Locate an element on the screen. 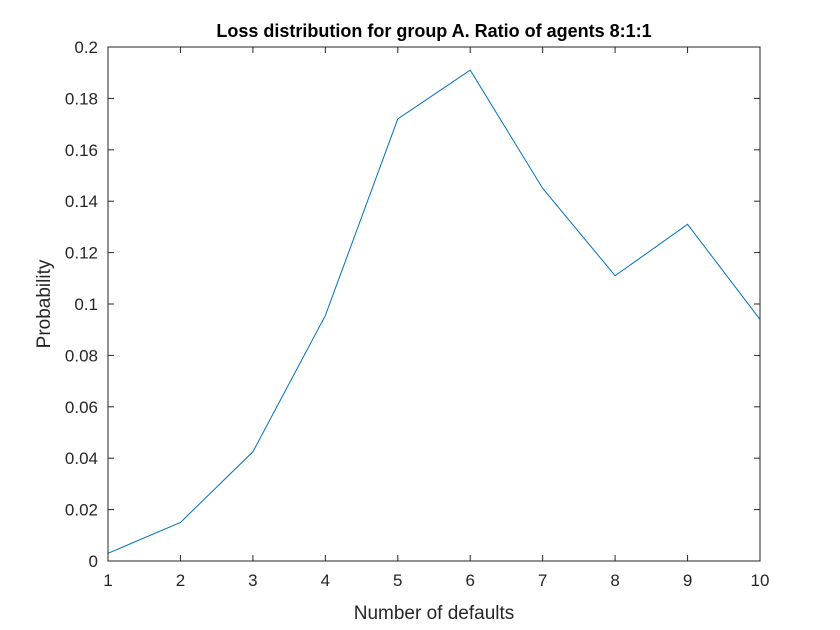 The image size is (840, 630). x-tick-label: 5 is located at coordinates (397, 580).